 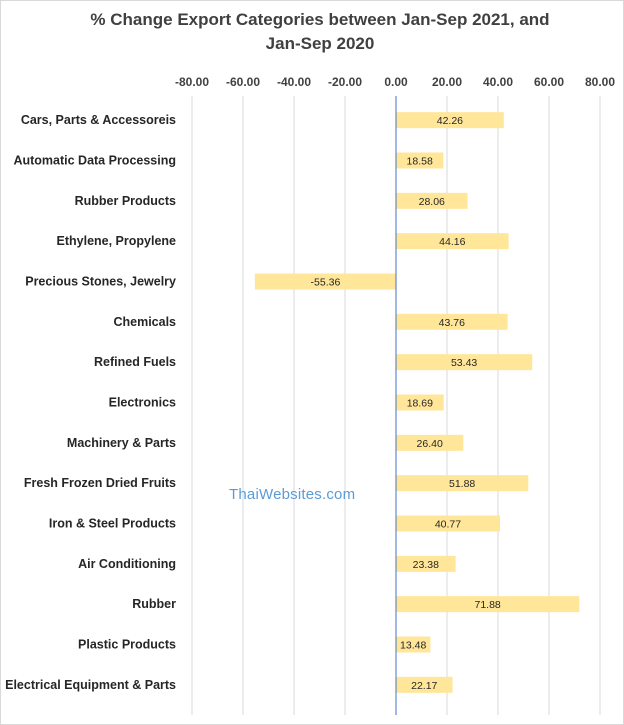 I want to click on watermark: ThaiWebsites.com, so click(x=292, y=494).